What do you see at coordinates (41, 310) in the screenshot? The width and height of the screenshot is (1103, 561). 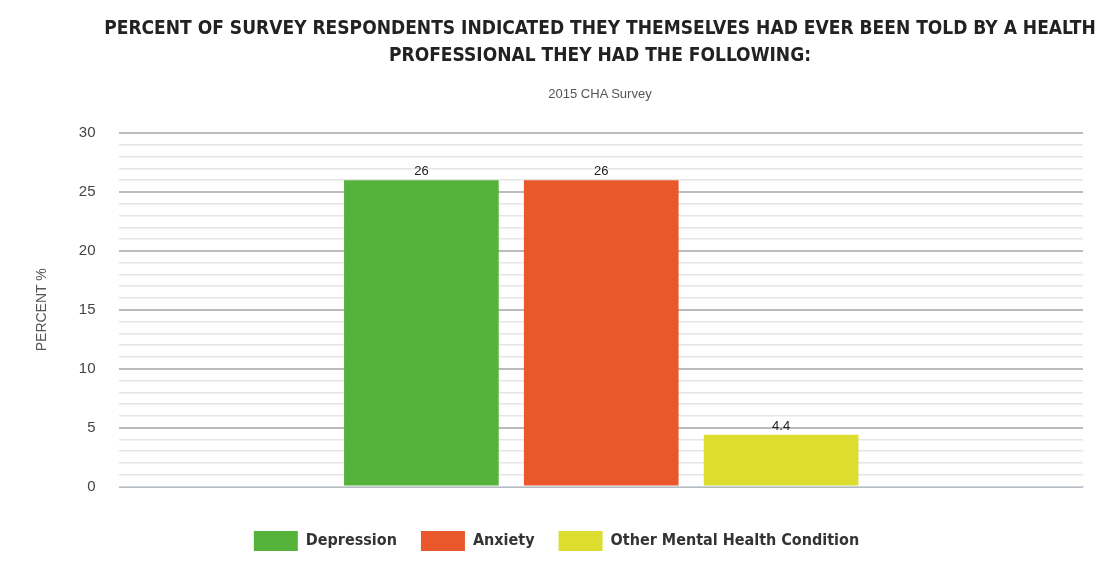 I see `y-axis-title: PERCENT %` at bounding box center [41, 310].